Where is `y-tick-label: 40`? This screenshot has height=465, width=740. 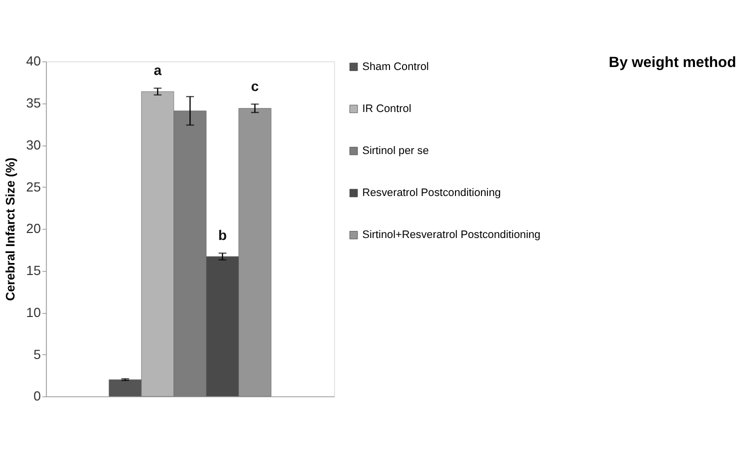 y-tick-label: 40 is located at coordinates (33, 61).